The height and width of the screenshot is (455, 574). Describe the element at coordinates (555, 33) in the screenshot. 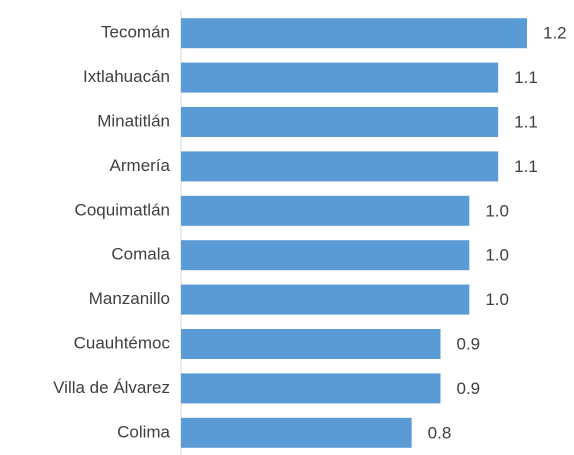

I see `value-label: 1.2` at that location.